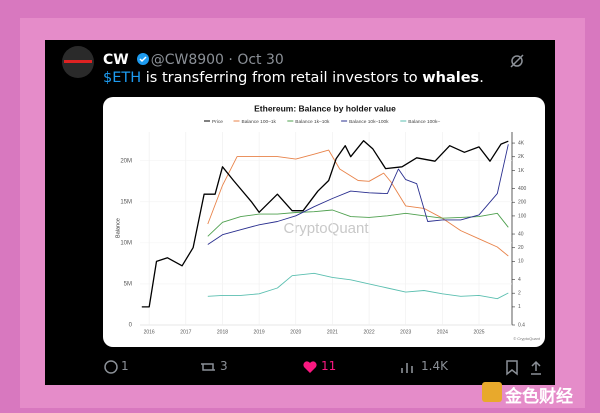  Describe the element at coordinates (424, 122) in the screenshot. I see `legend-label: Balance 100k–` at that location.